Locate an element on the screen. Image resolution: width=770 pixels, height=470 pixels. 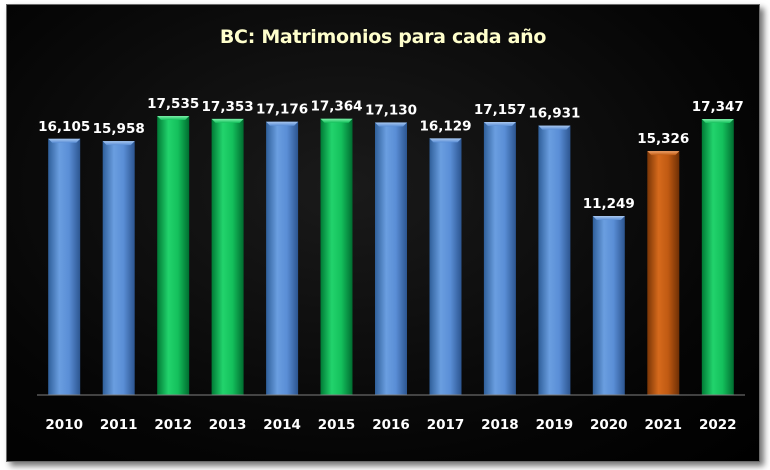
bar-body-2012 is located at coordinates (173, 255).